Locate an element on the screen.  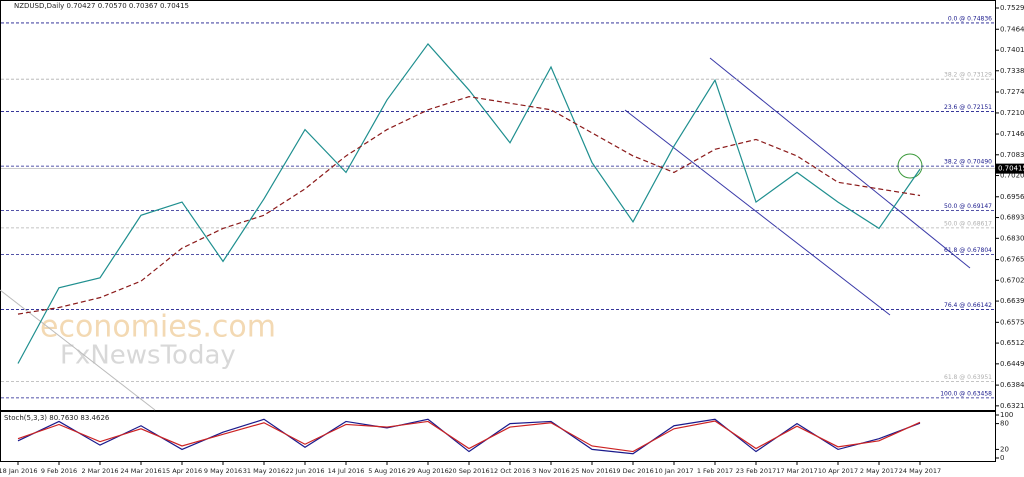
fib-label: 50.0 @ 0.68617 is located at coordinates (968, 223).